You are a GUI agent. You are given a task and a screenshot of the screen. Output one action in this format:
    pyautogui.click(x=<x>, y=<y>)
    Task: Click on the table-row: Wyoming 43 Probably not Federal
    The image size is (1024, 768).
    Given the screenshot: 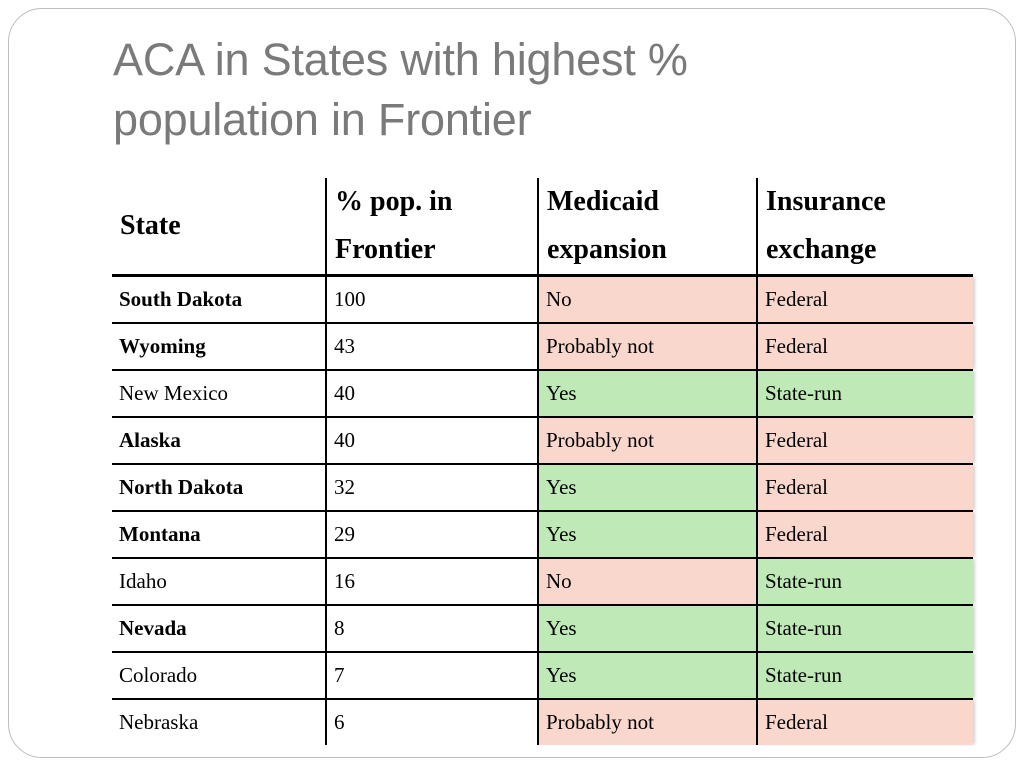 What is the action you would take?
    pyautogui.click(x=542, y=346)
    